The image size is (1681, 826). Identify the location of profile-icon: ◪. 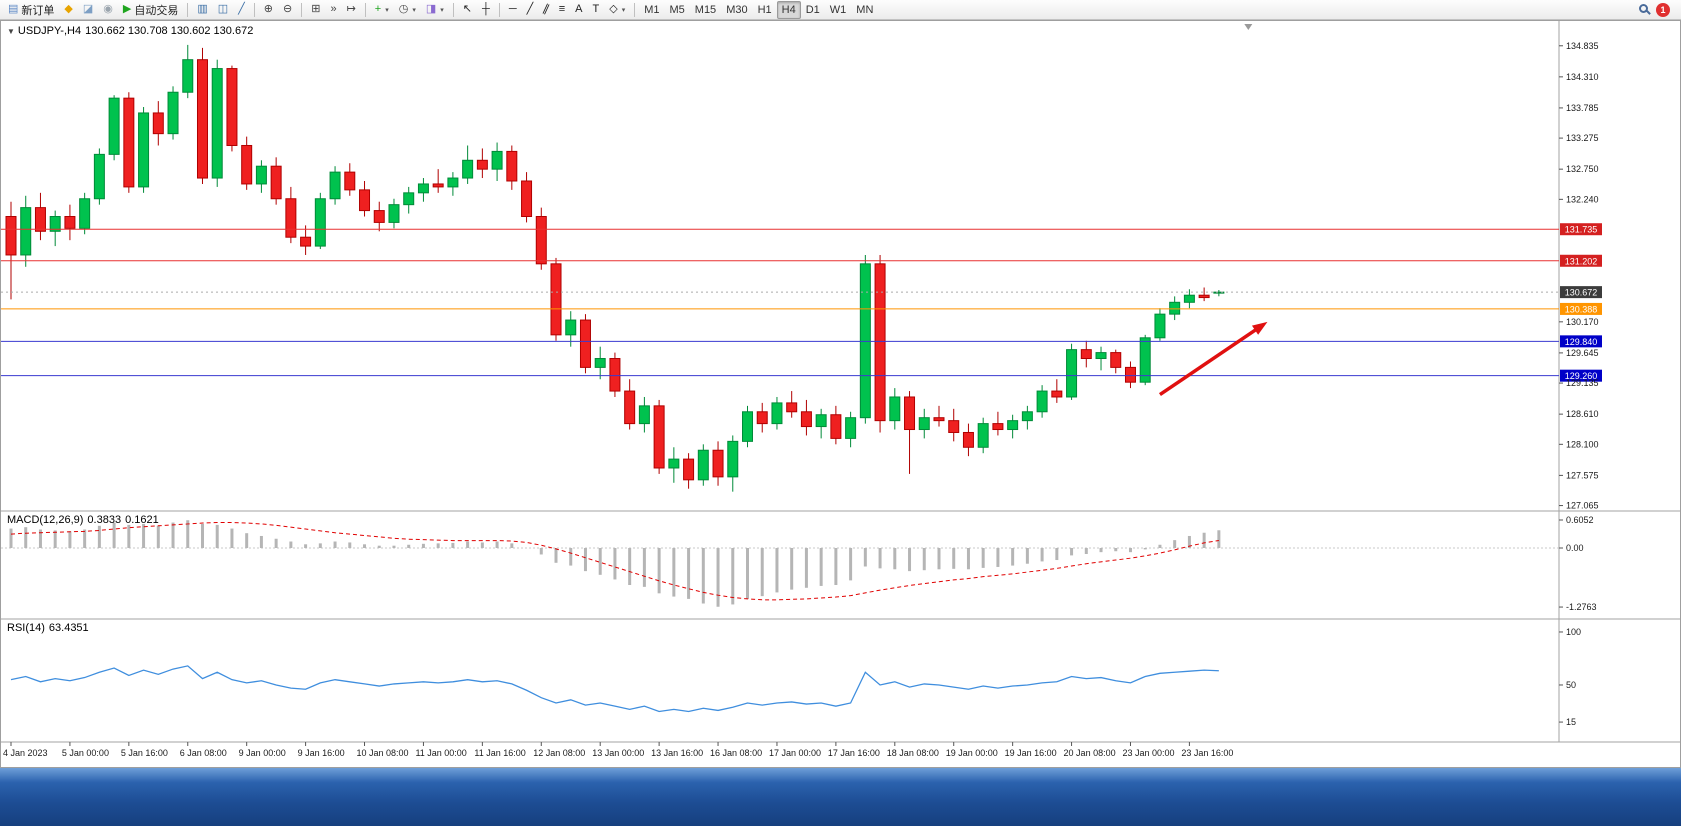
(88, 9).